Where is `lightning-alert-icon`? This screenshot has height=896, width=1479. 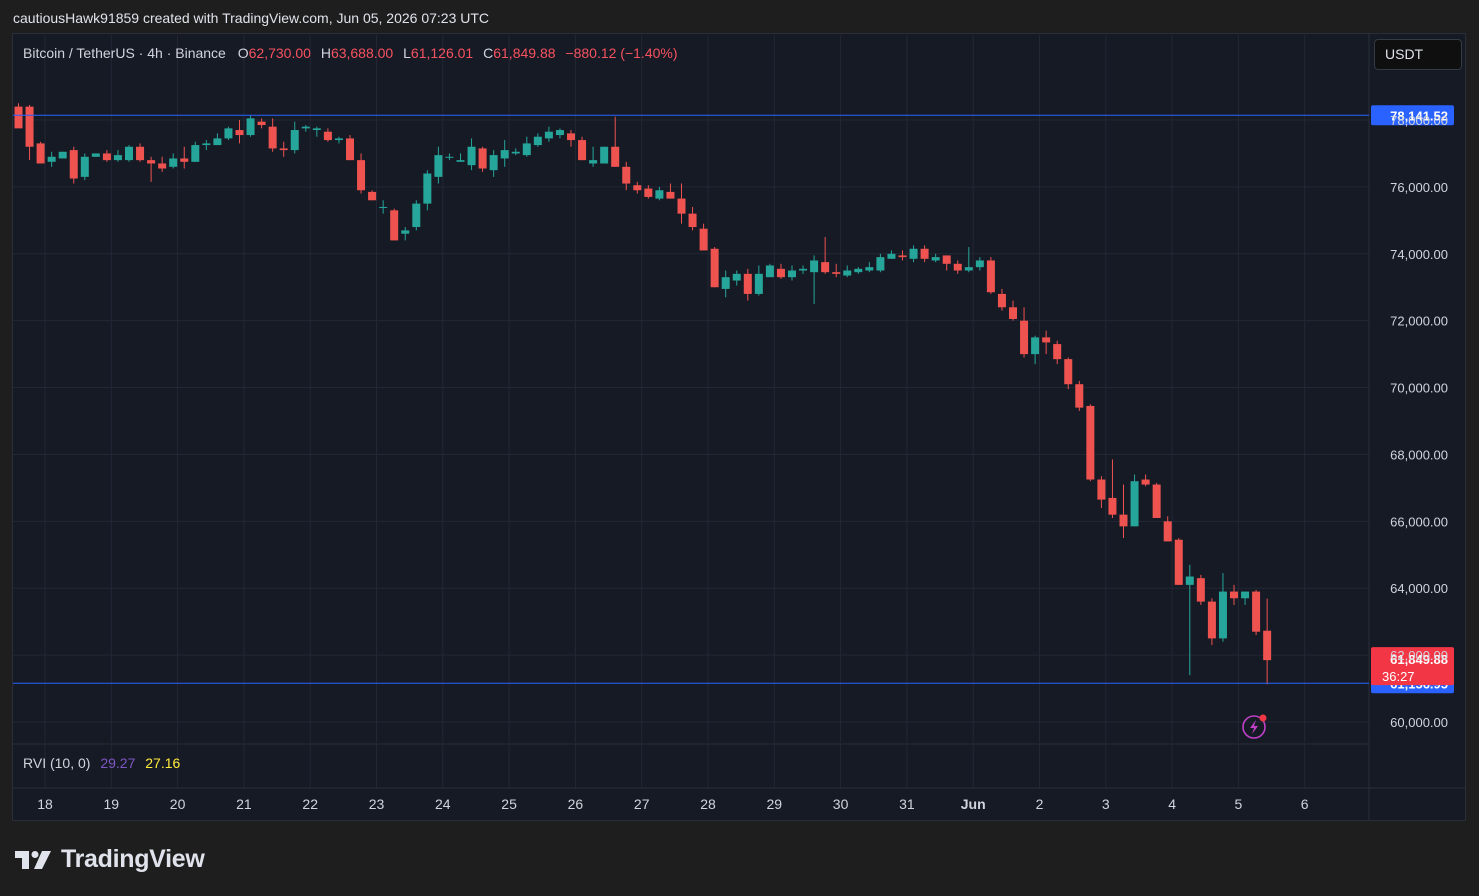
lightning-alert-icon is located at coordinates (1254, 726).